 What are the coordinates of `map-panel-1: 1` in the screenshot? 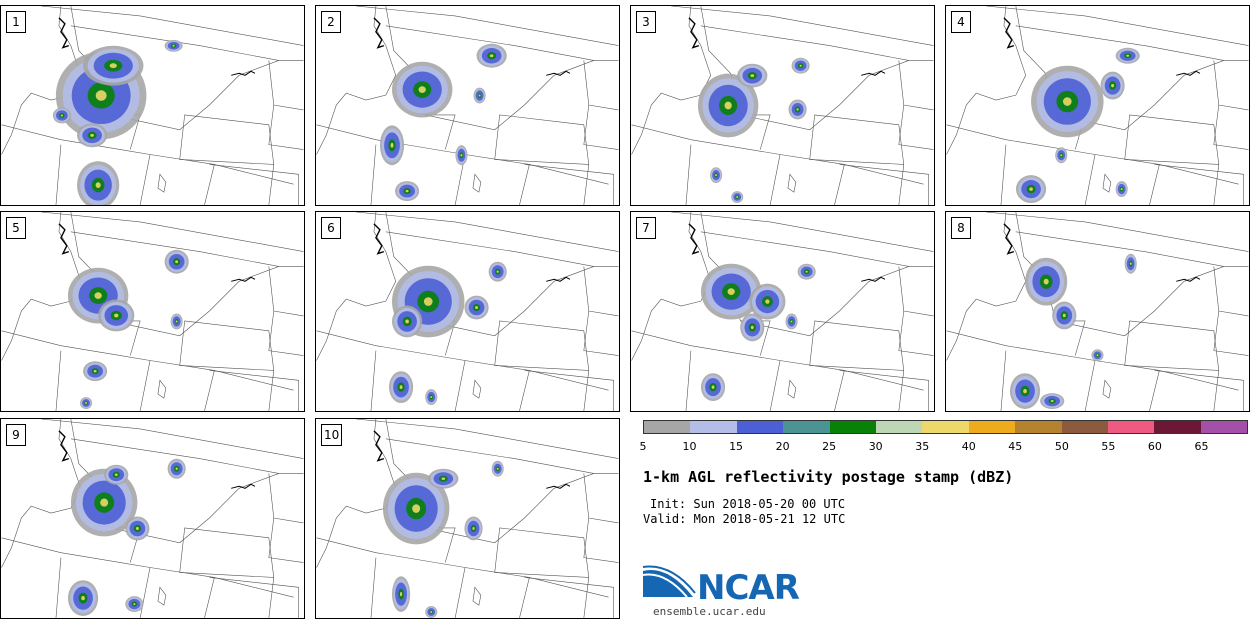 It's located at (152, 105).